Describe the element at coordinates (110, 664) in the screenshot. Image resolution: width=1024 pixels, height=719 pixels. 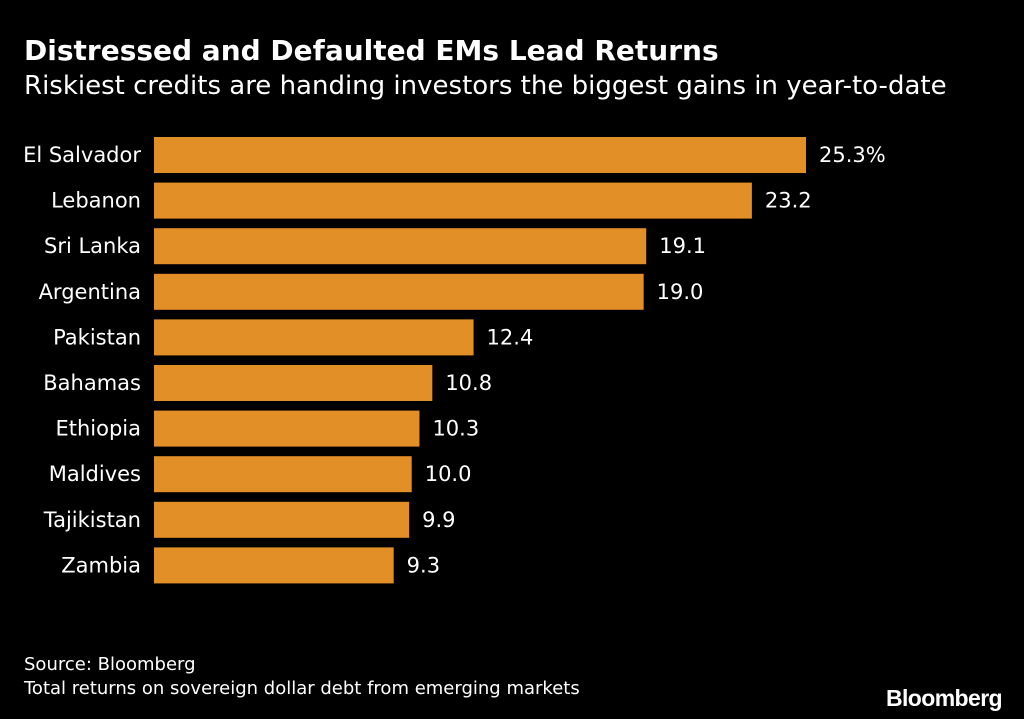
I see `source-note: Source: Bloomberg` at that location.